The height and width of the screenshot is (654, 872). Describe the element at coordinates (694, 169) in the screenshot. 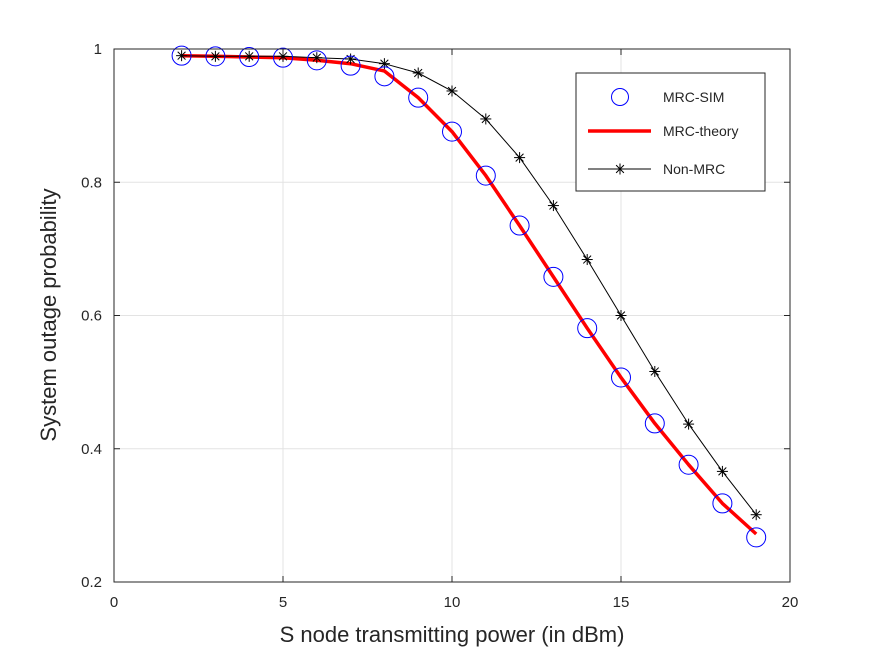

I see `legend-non-mrc-label: Non-MRC` at that location.